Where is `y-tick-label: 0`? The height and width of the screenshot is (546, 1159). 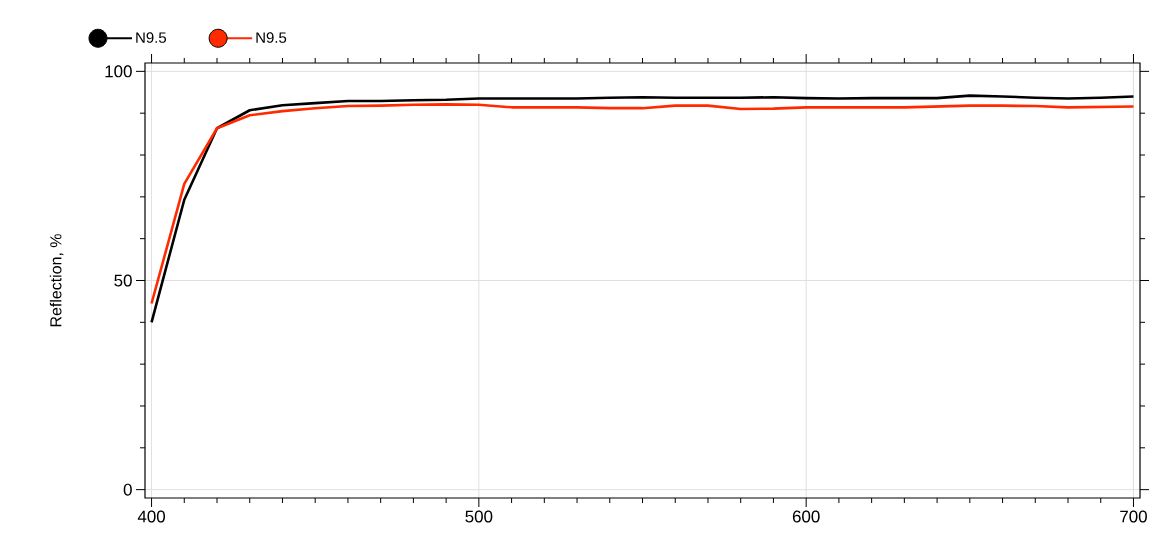 y-tick-label: 0 is located at coordinates (127, 489).